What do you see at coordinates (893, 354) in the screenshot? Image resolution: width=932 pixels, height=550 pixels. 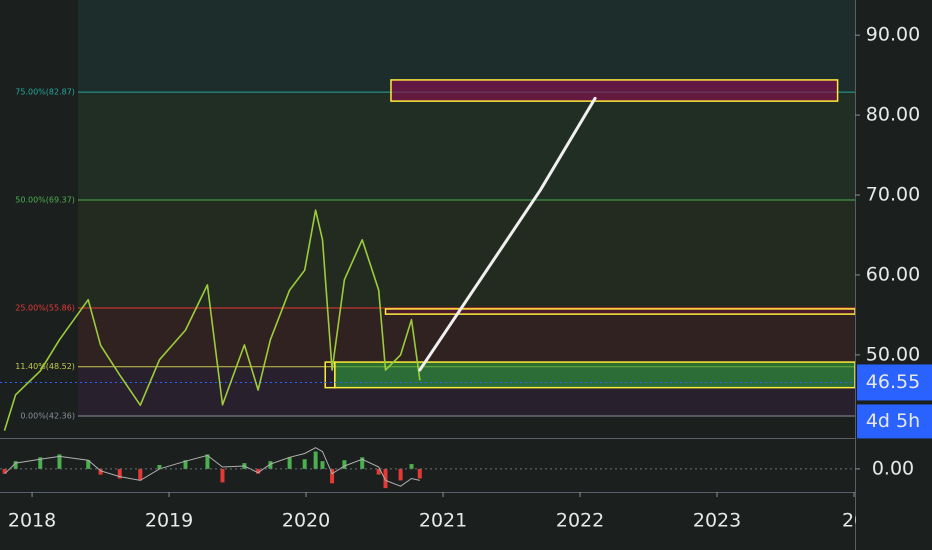 I see `y-tick-label: 50.00` at bounding box center [893, 354].